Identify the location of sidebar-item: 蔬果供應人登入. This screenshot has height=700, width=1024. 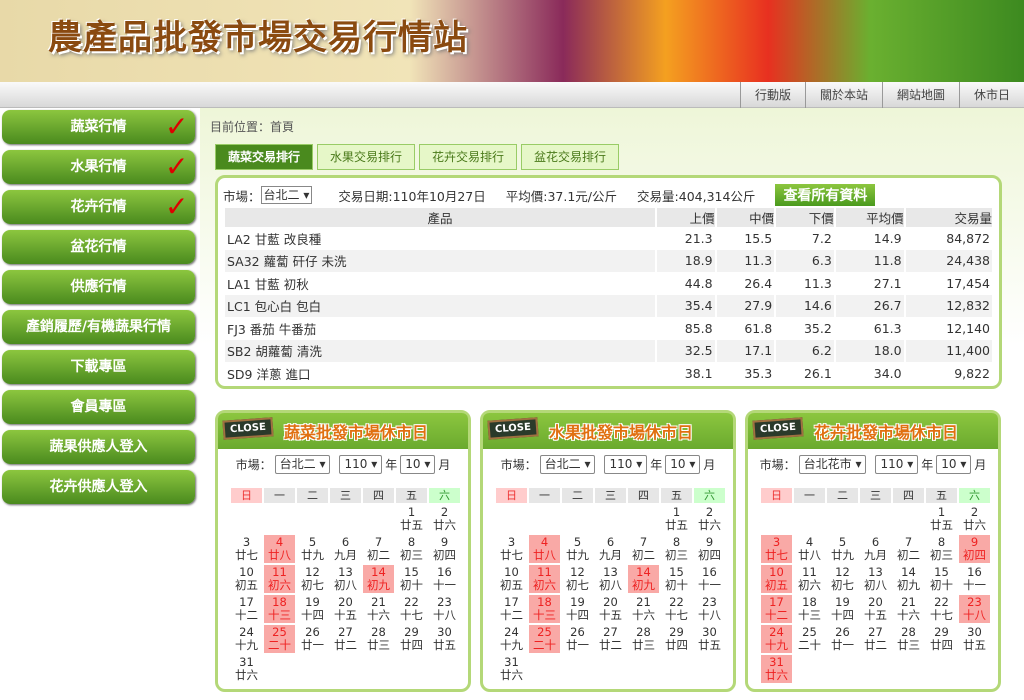
(98, 447).